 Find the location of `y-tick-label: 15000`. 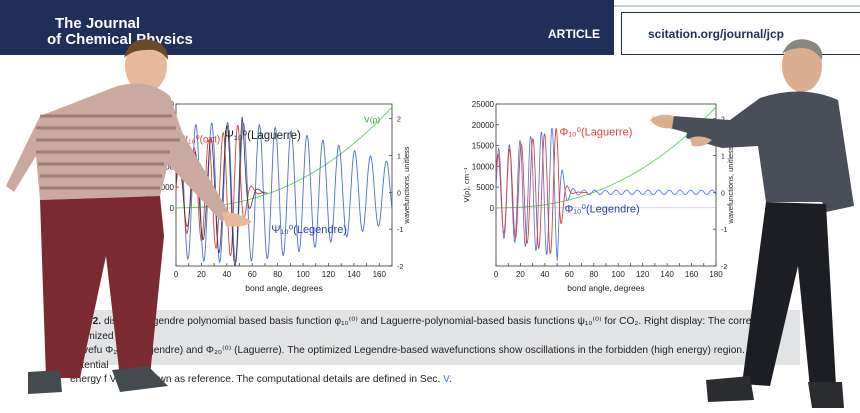

y-tick-label: 15000 is located at coordinates (483, 146).